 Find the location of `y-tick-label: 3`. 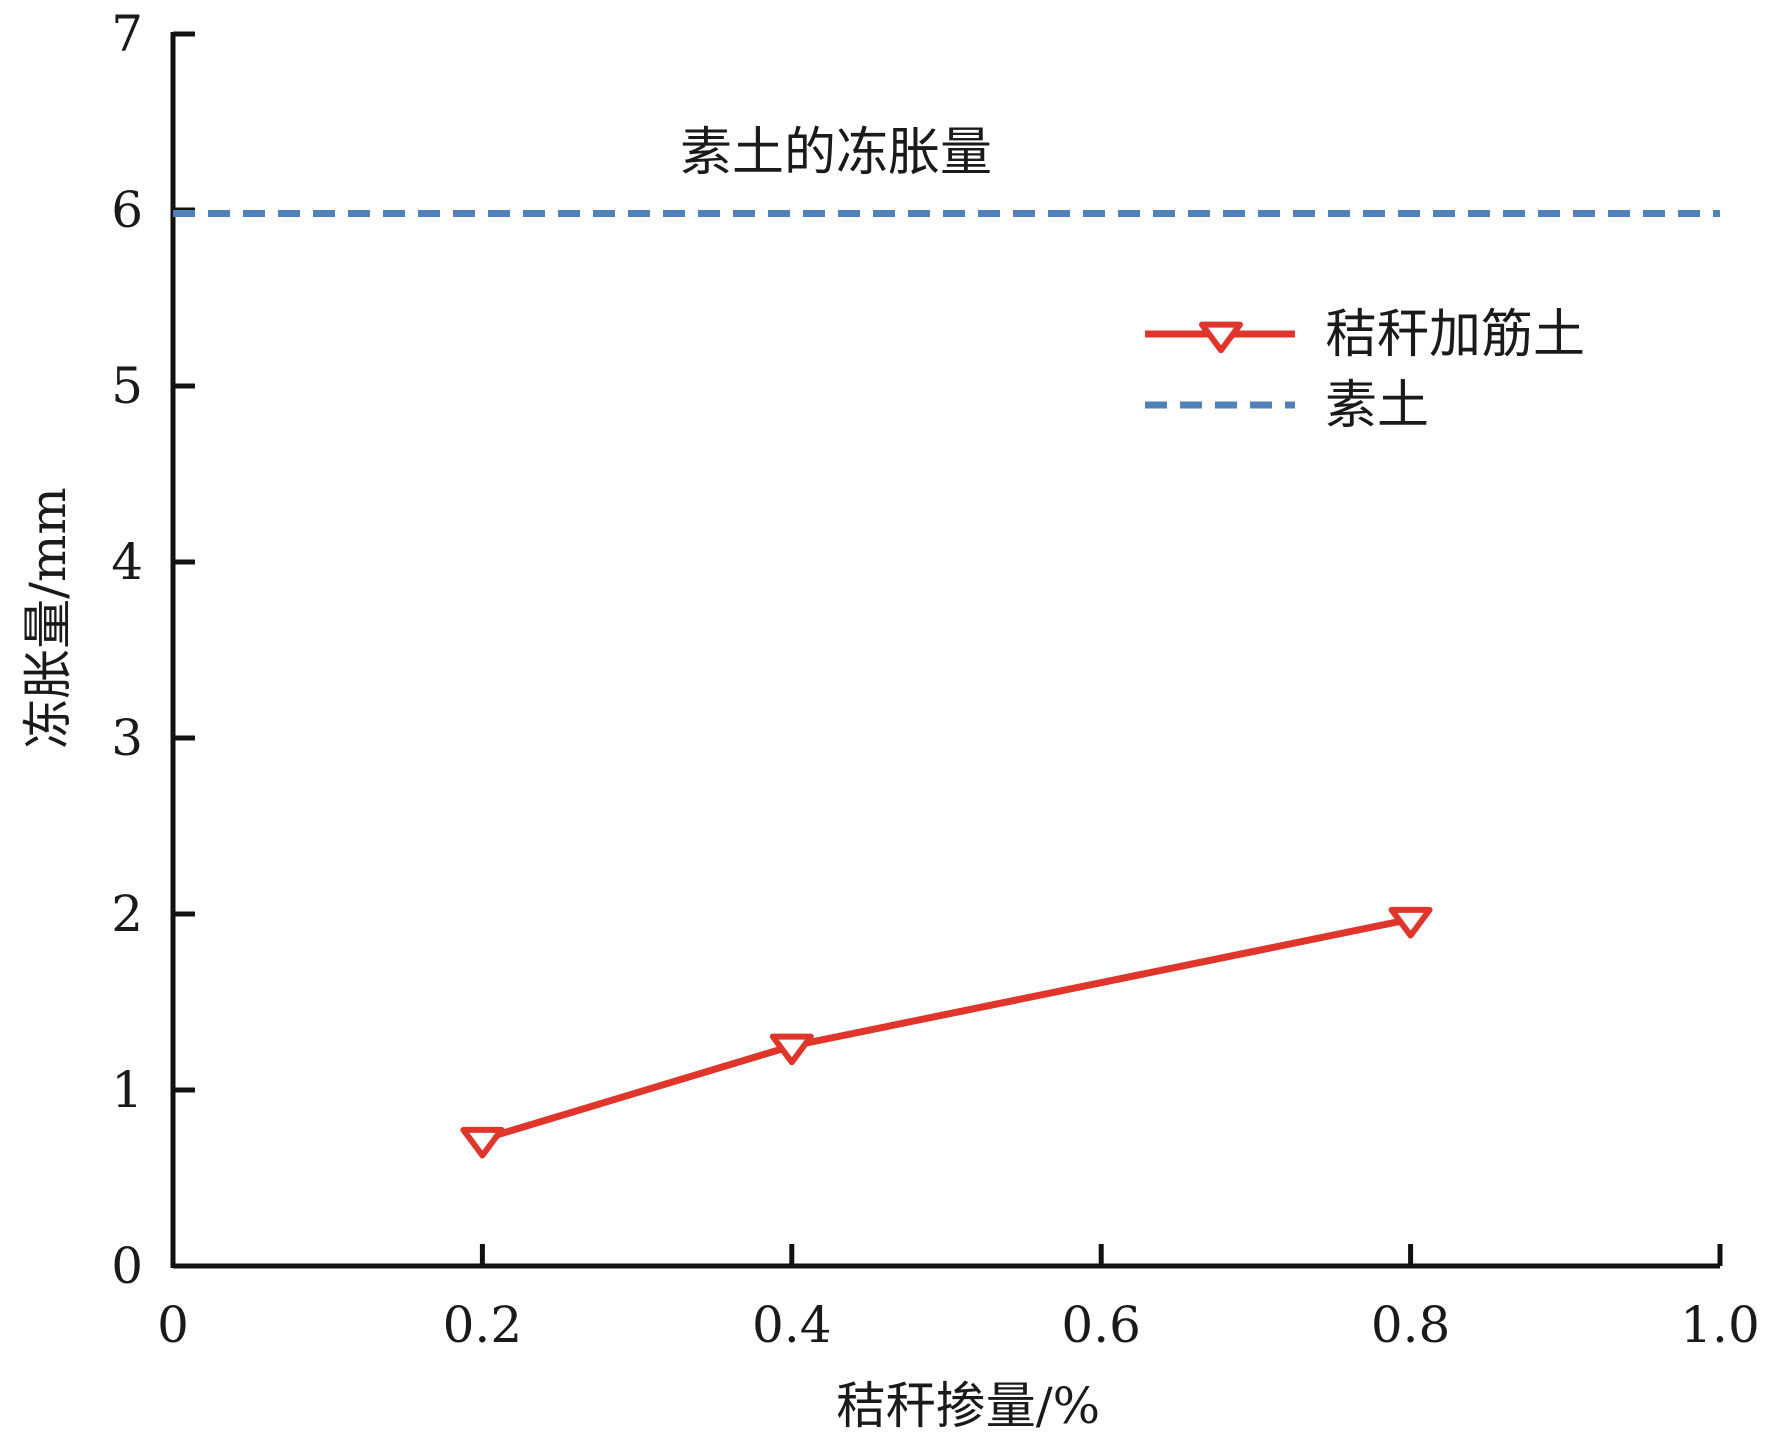

y-tick-label: 3 is located at coordinates (127, 738).